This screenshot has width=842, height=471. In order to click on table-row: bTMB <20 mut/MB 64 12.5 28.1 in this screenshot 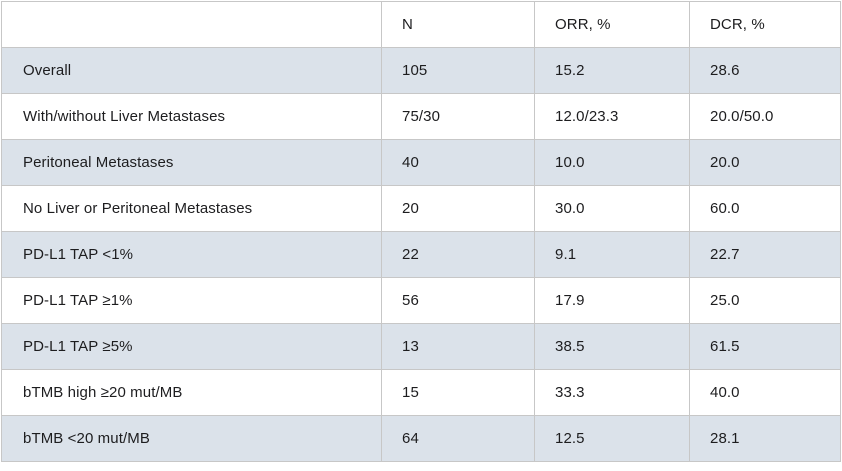, I will do `click(421, 438)`.